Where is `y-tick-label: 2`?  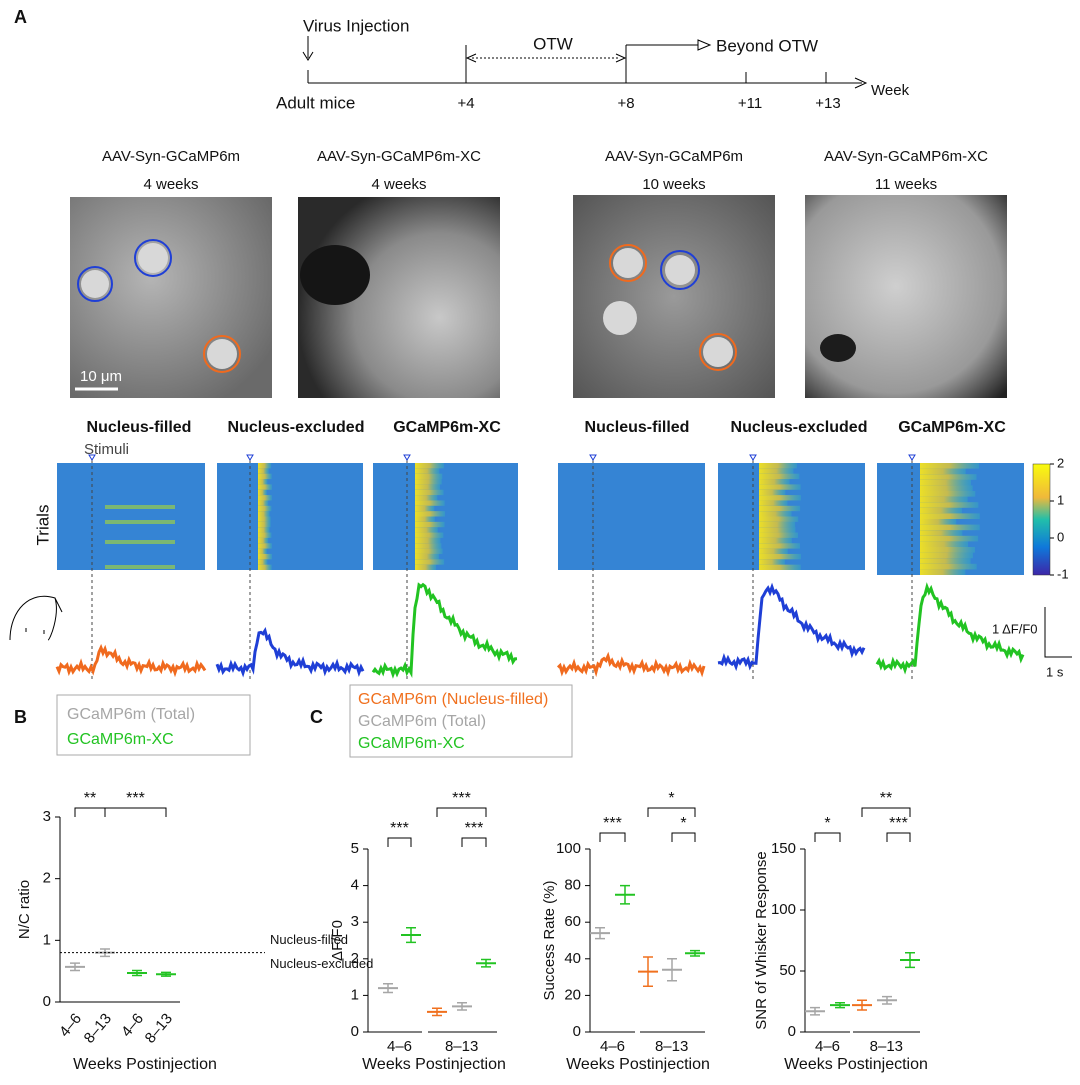
y-tick-label: 2 is located at coordinates (47, 878).